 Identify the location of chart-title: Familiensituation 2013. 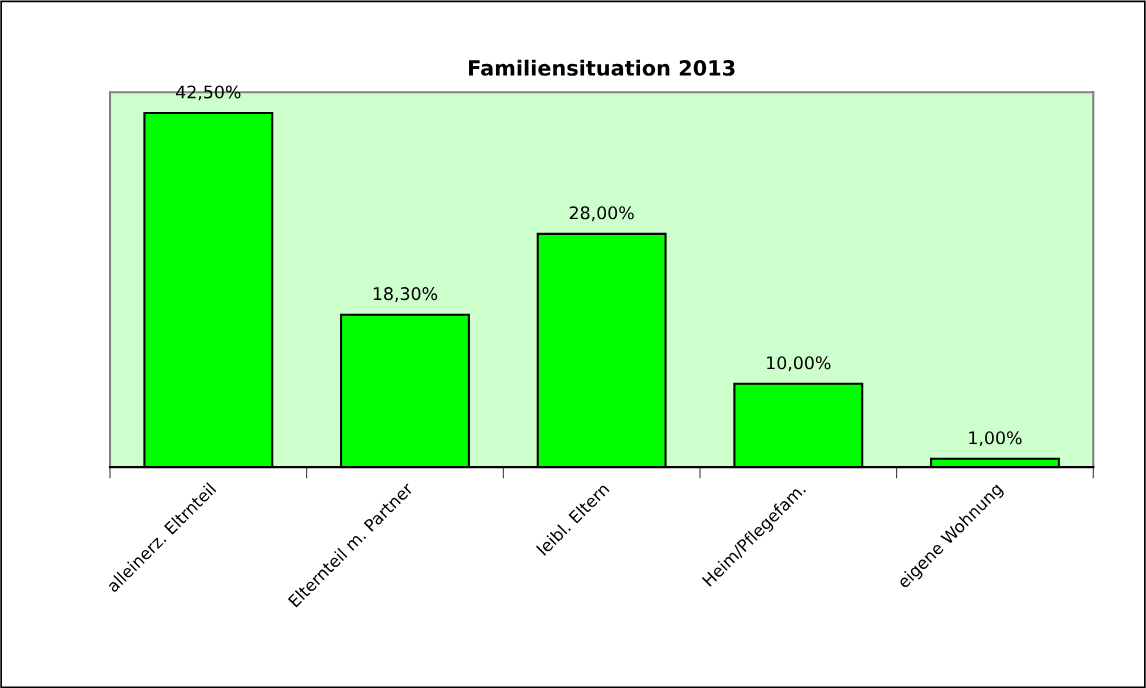
(602, 67).